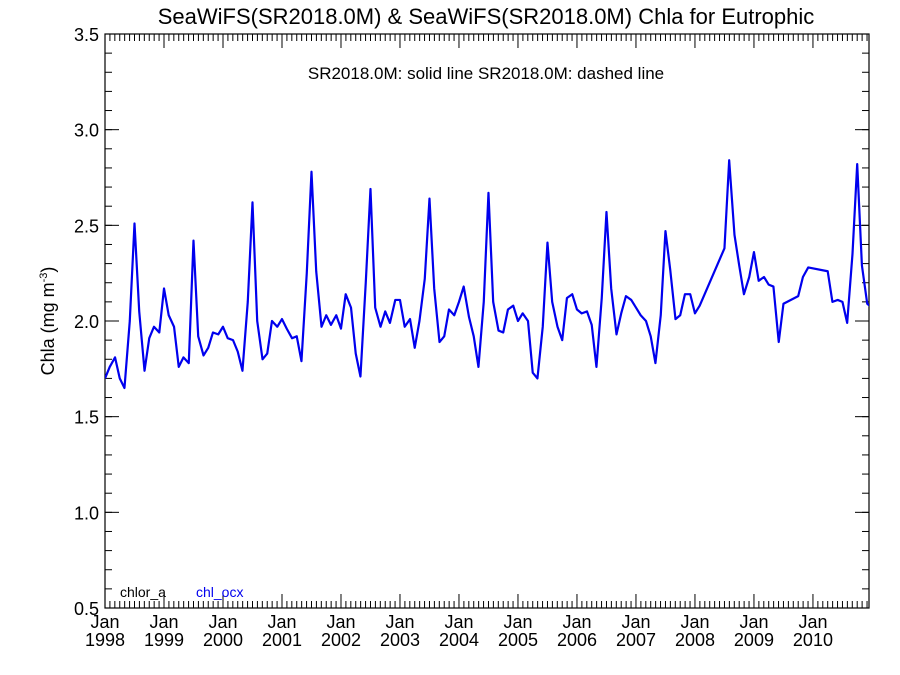  What do you see at coordinates (48, 270) in the screenshot?
I see `y-axis-label-close: )` at bounding box center [48, 270].